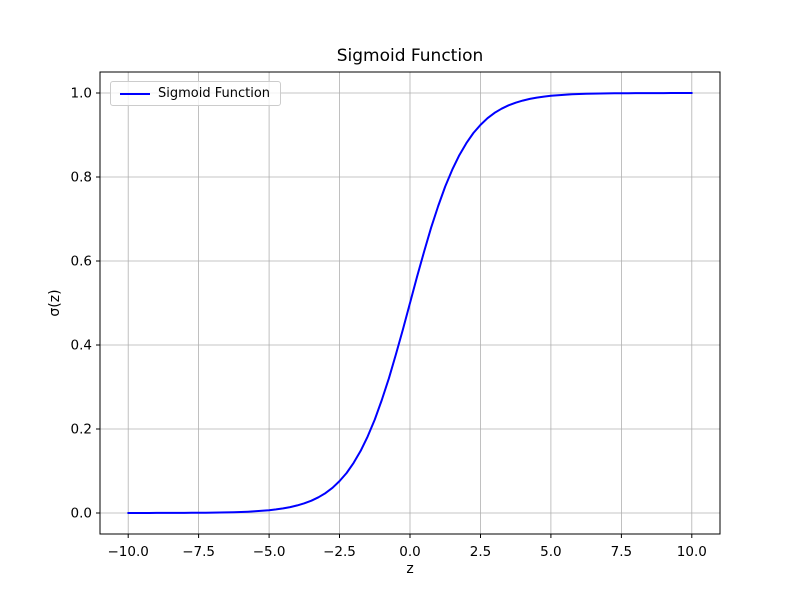  Describe the element at coordinates (135, 93) in the screenshot. I see `legend-line-sample` at that location.